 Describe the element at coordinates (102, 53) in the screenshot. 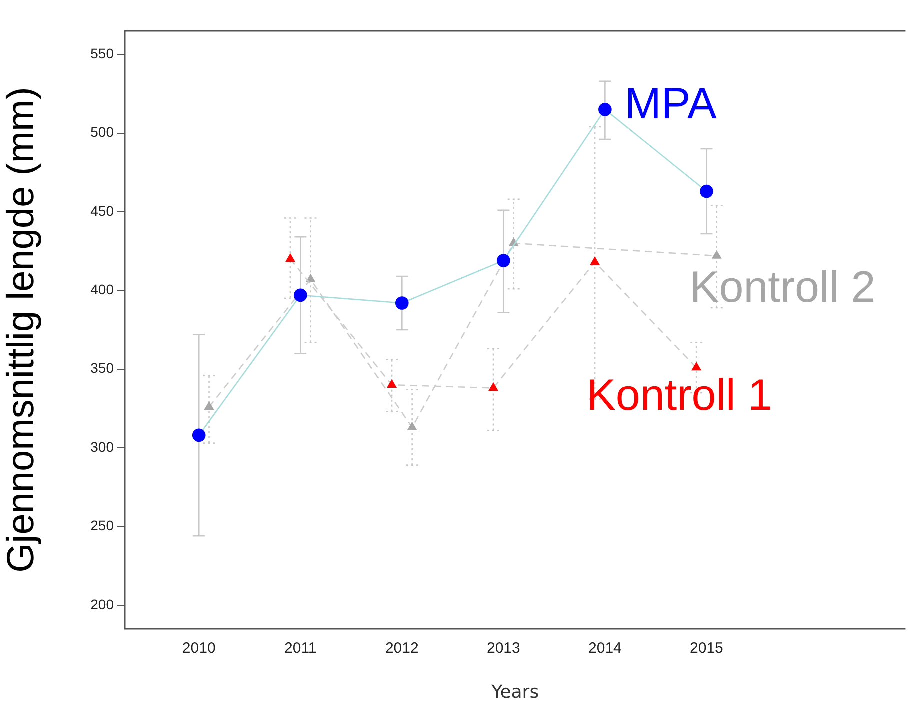

I see `y-tick-label: 550` at that location.